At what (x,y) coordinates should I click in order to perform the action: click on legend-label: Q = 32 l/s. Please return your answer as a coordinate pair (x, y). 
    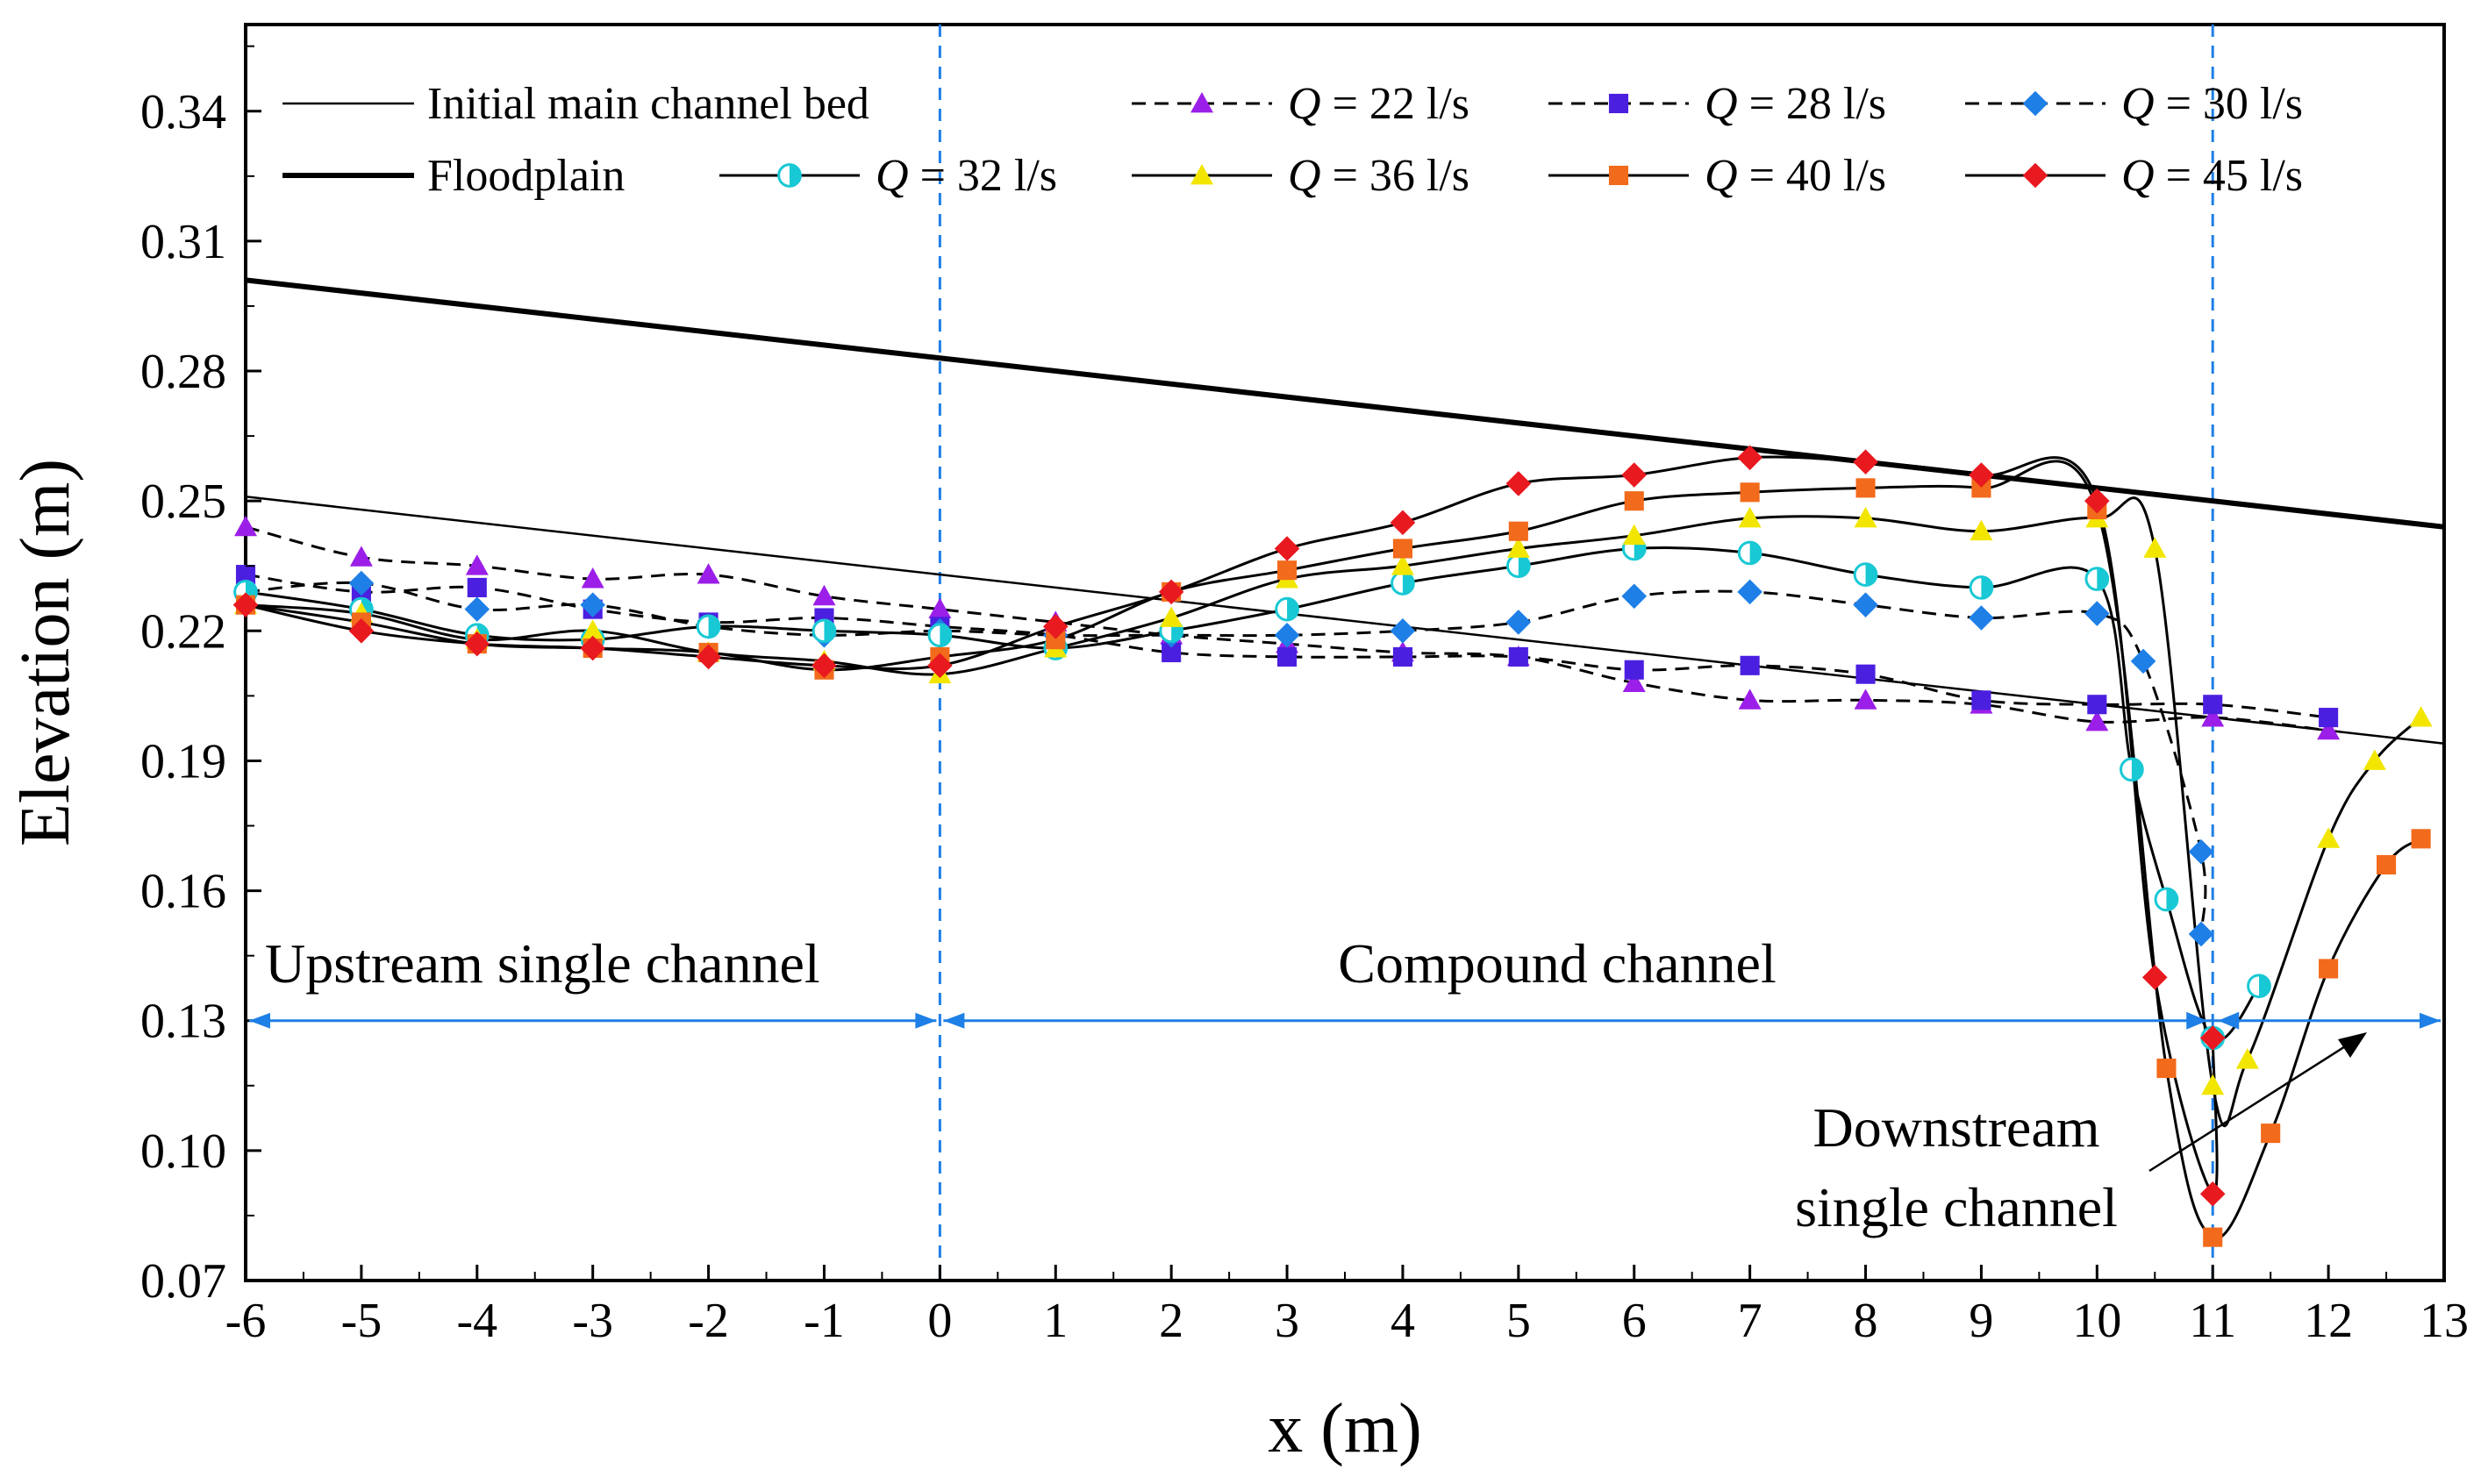
    Looking at the image, I should click on (966, 176).